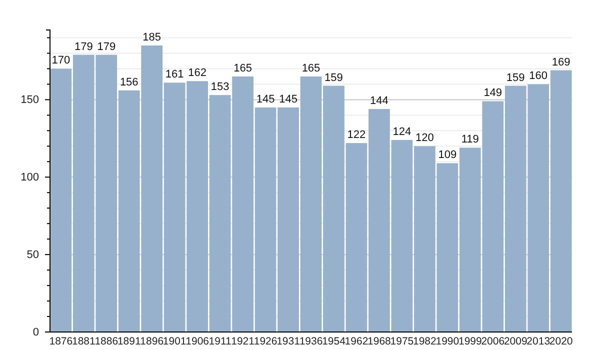  Describe the element at coordinates (470, 341) in the screenshot. I see `x-tick-label: 1999` at that location.